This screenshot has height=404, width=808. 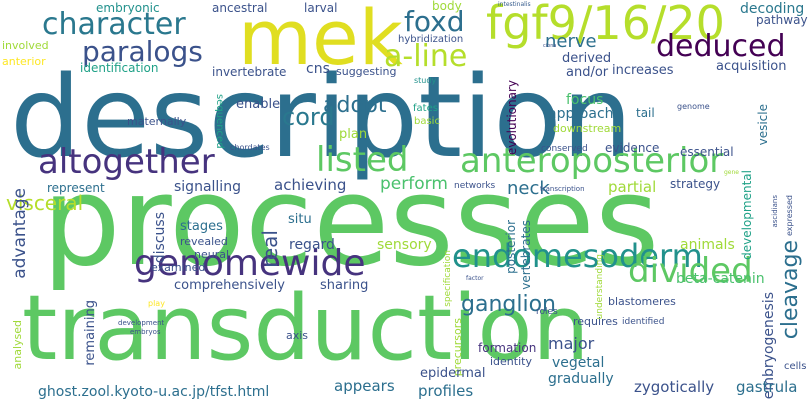 I want to click on word-cns: cns, so click(x=318, y=69).